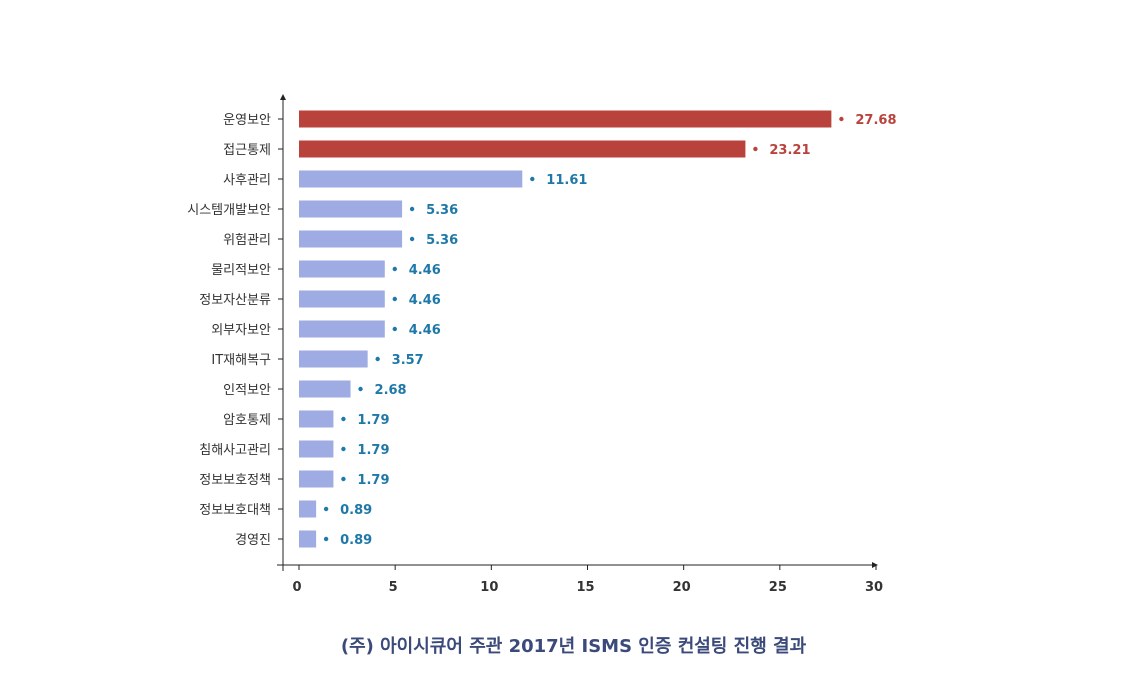 The width and height of the screenshot is (1147, 694). I want to click on category-label: IT재해복구, so click(241, 360).